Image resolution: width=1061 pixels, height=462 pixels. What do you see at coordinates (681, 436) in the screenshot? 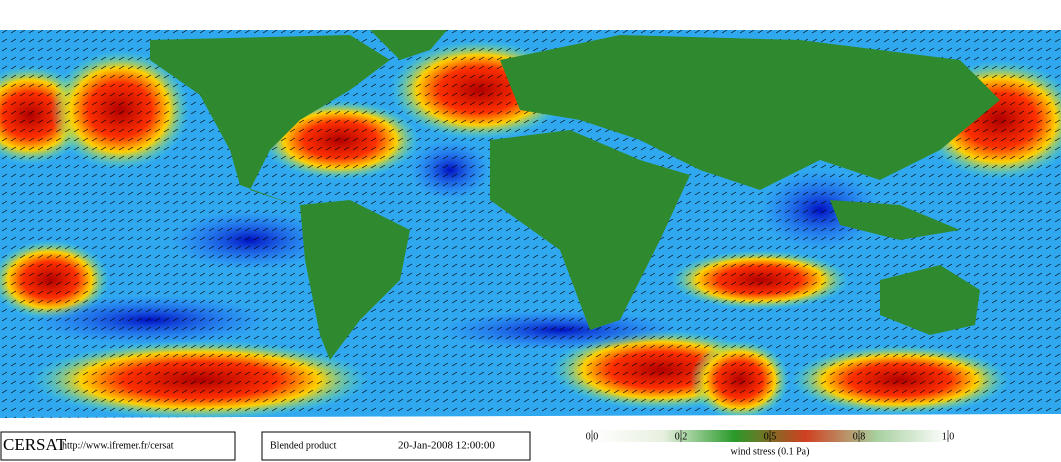
I see `colorbar-tick-label: 0.2` at bounding box center [681, 436].